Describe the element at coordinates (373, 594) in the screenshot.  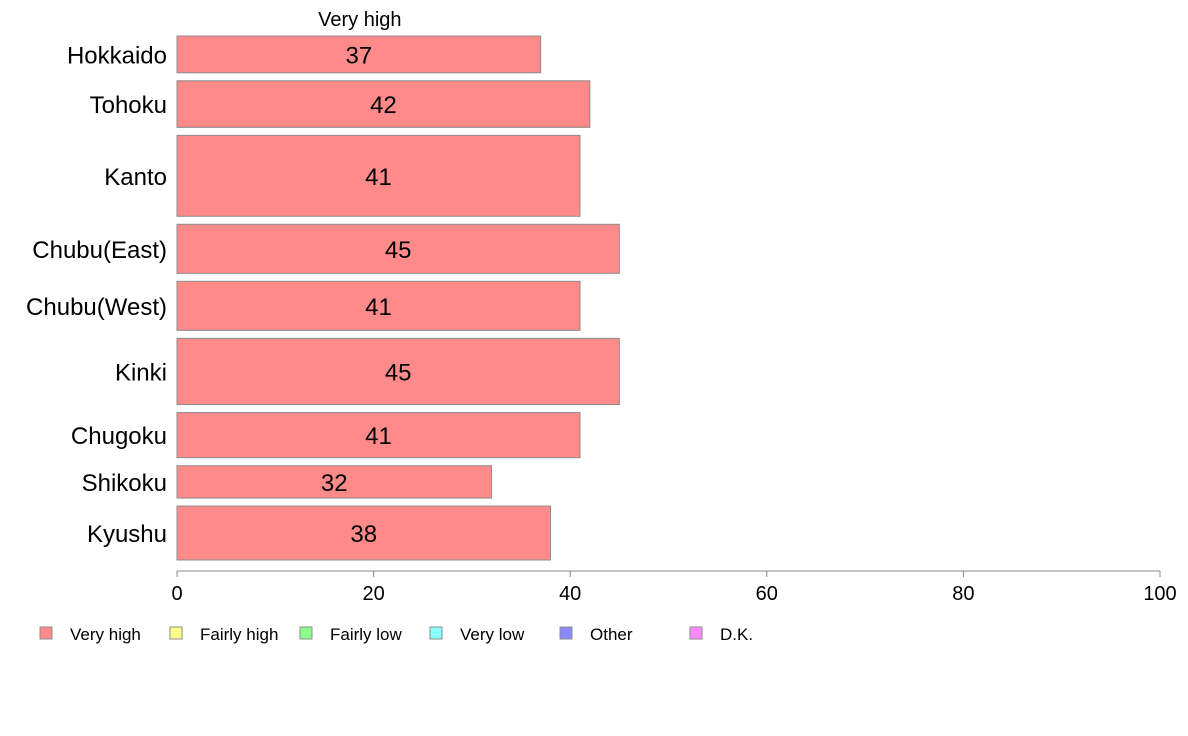
I see `x-tick-label: 20` at that location.